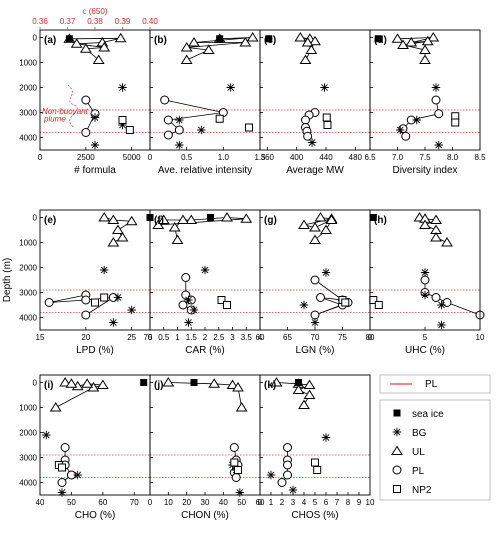  What do you see at coordinates (337, 502) in the screenshot?
I see `x-tick-label: 7` at bounding box center [337, 502].